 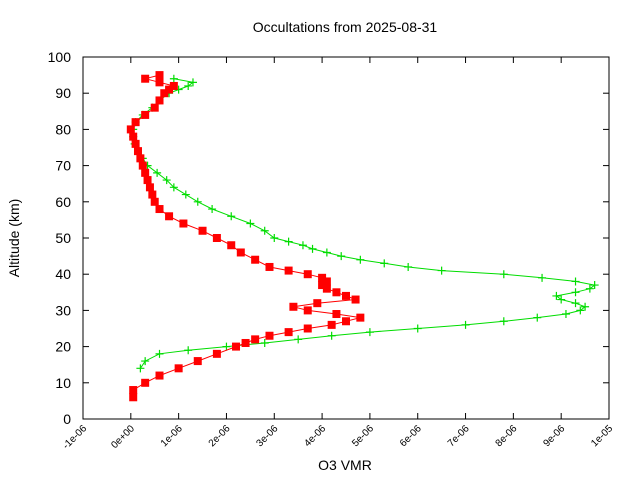 What do you see at coordinates (411, 436) in the screenshot?
I see `x-tick-label: 6e-06` at bounding box center [411, 436].